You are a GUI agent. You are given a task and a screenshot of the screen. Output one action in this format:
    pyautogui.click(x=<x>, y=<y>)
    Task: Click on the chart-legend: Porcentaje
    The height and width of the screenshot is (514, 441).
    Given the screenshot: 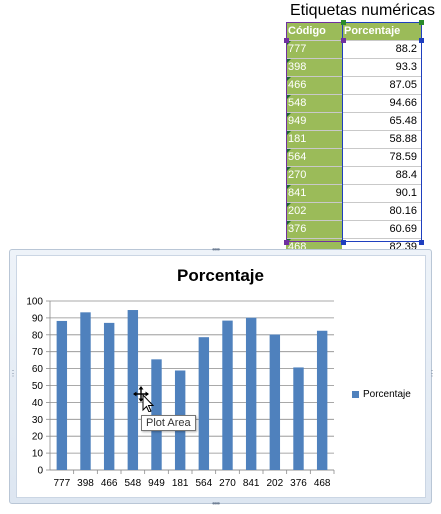 What is the action you would take?
    pyautogui.click(x=381, y=394)
    